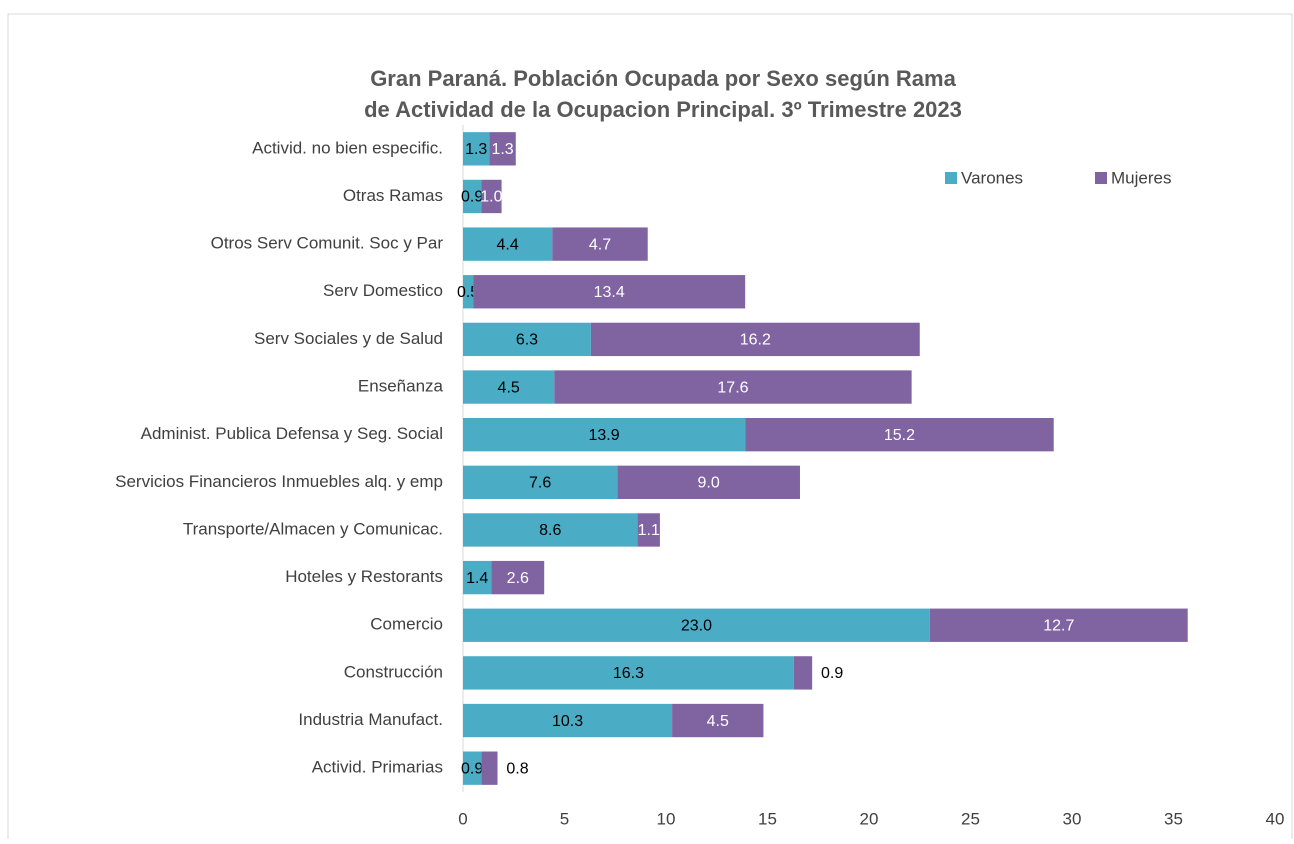 The height and width of the screenshot is (844, 1294). I want to click on data-label: 4.4, so click(508, 244).